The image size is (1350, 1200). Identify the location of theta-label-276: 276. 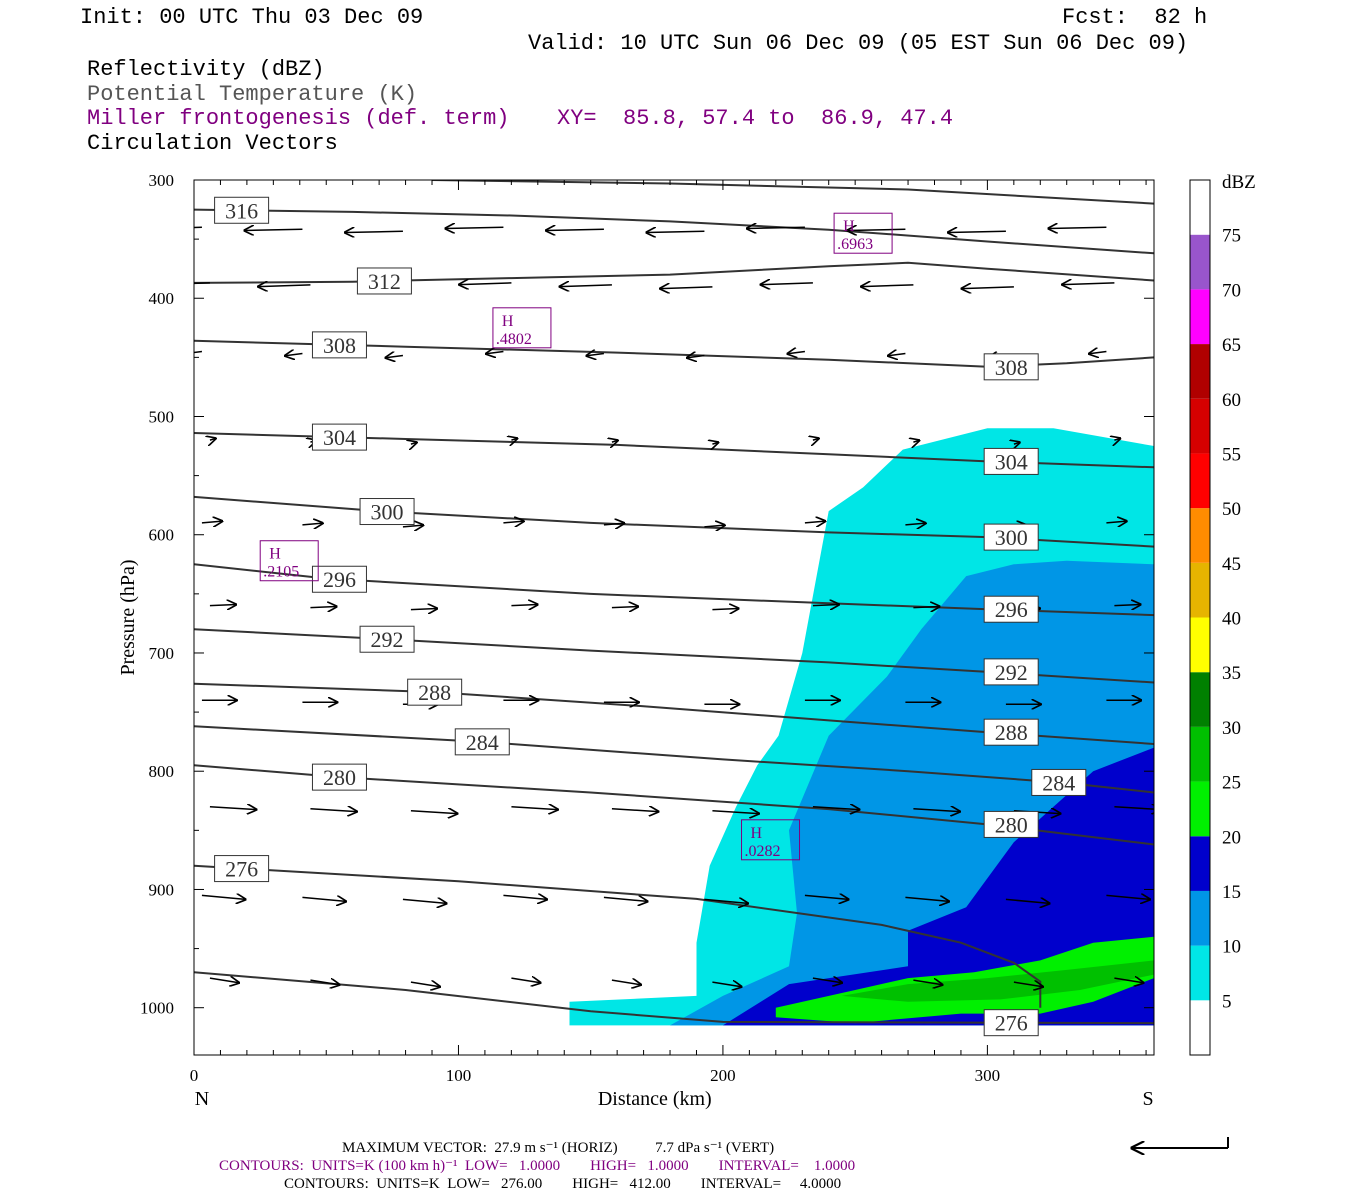
(1011, 1023).